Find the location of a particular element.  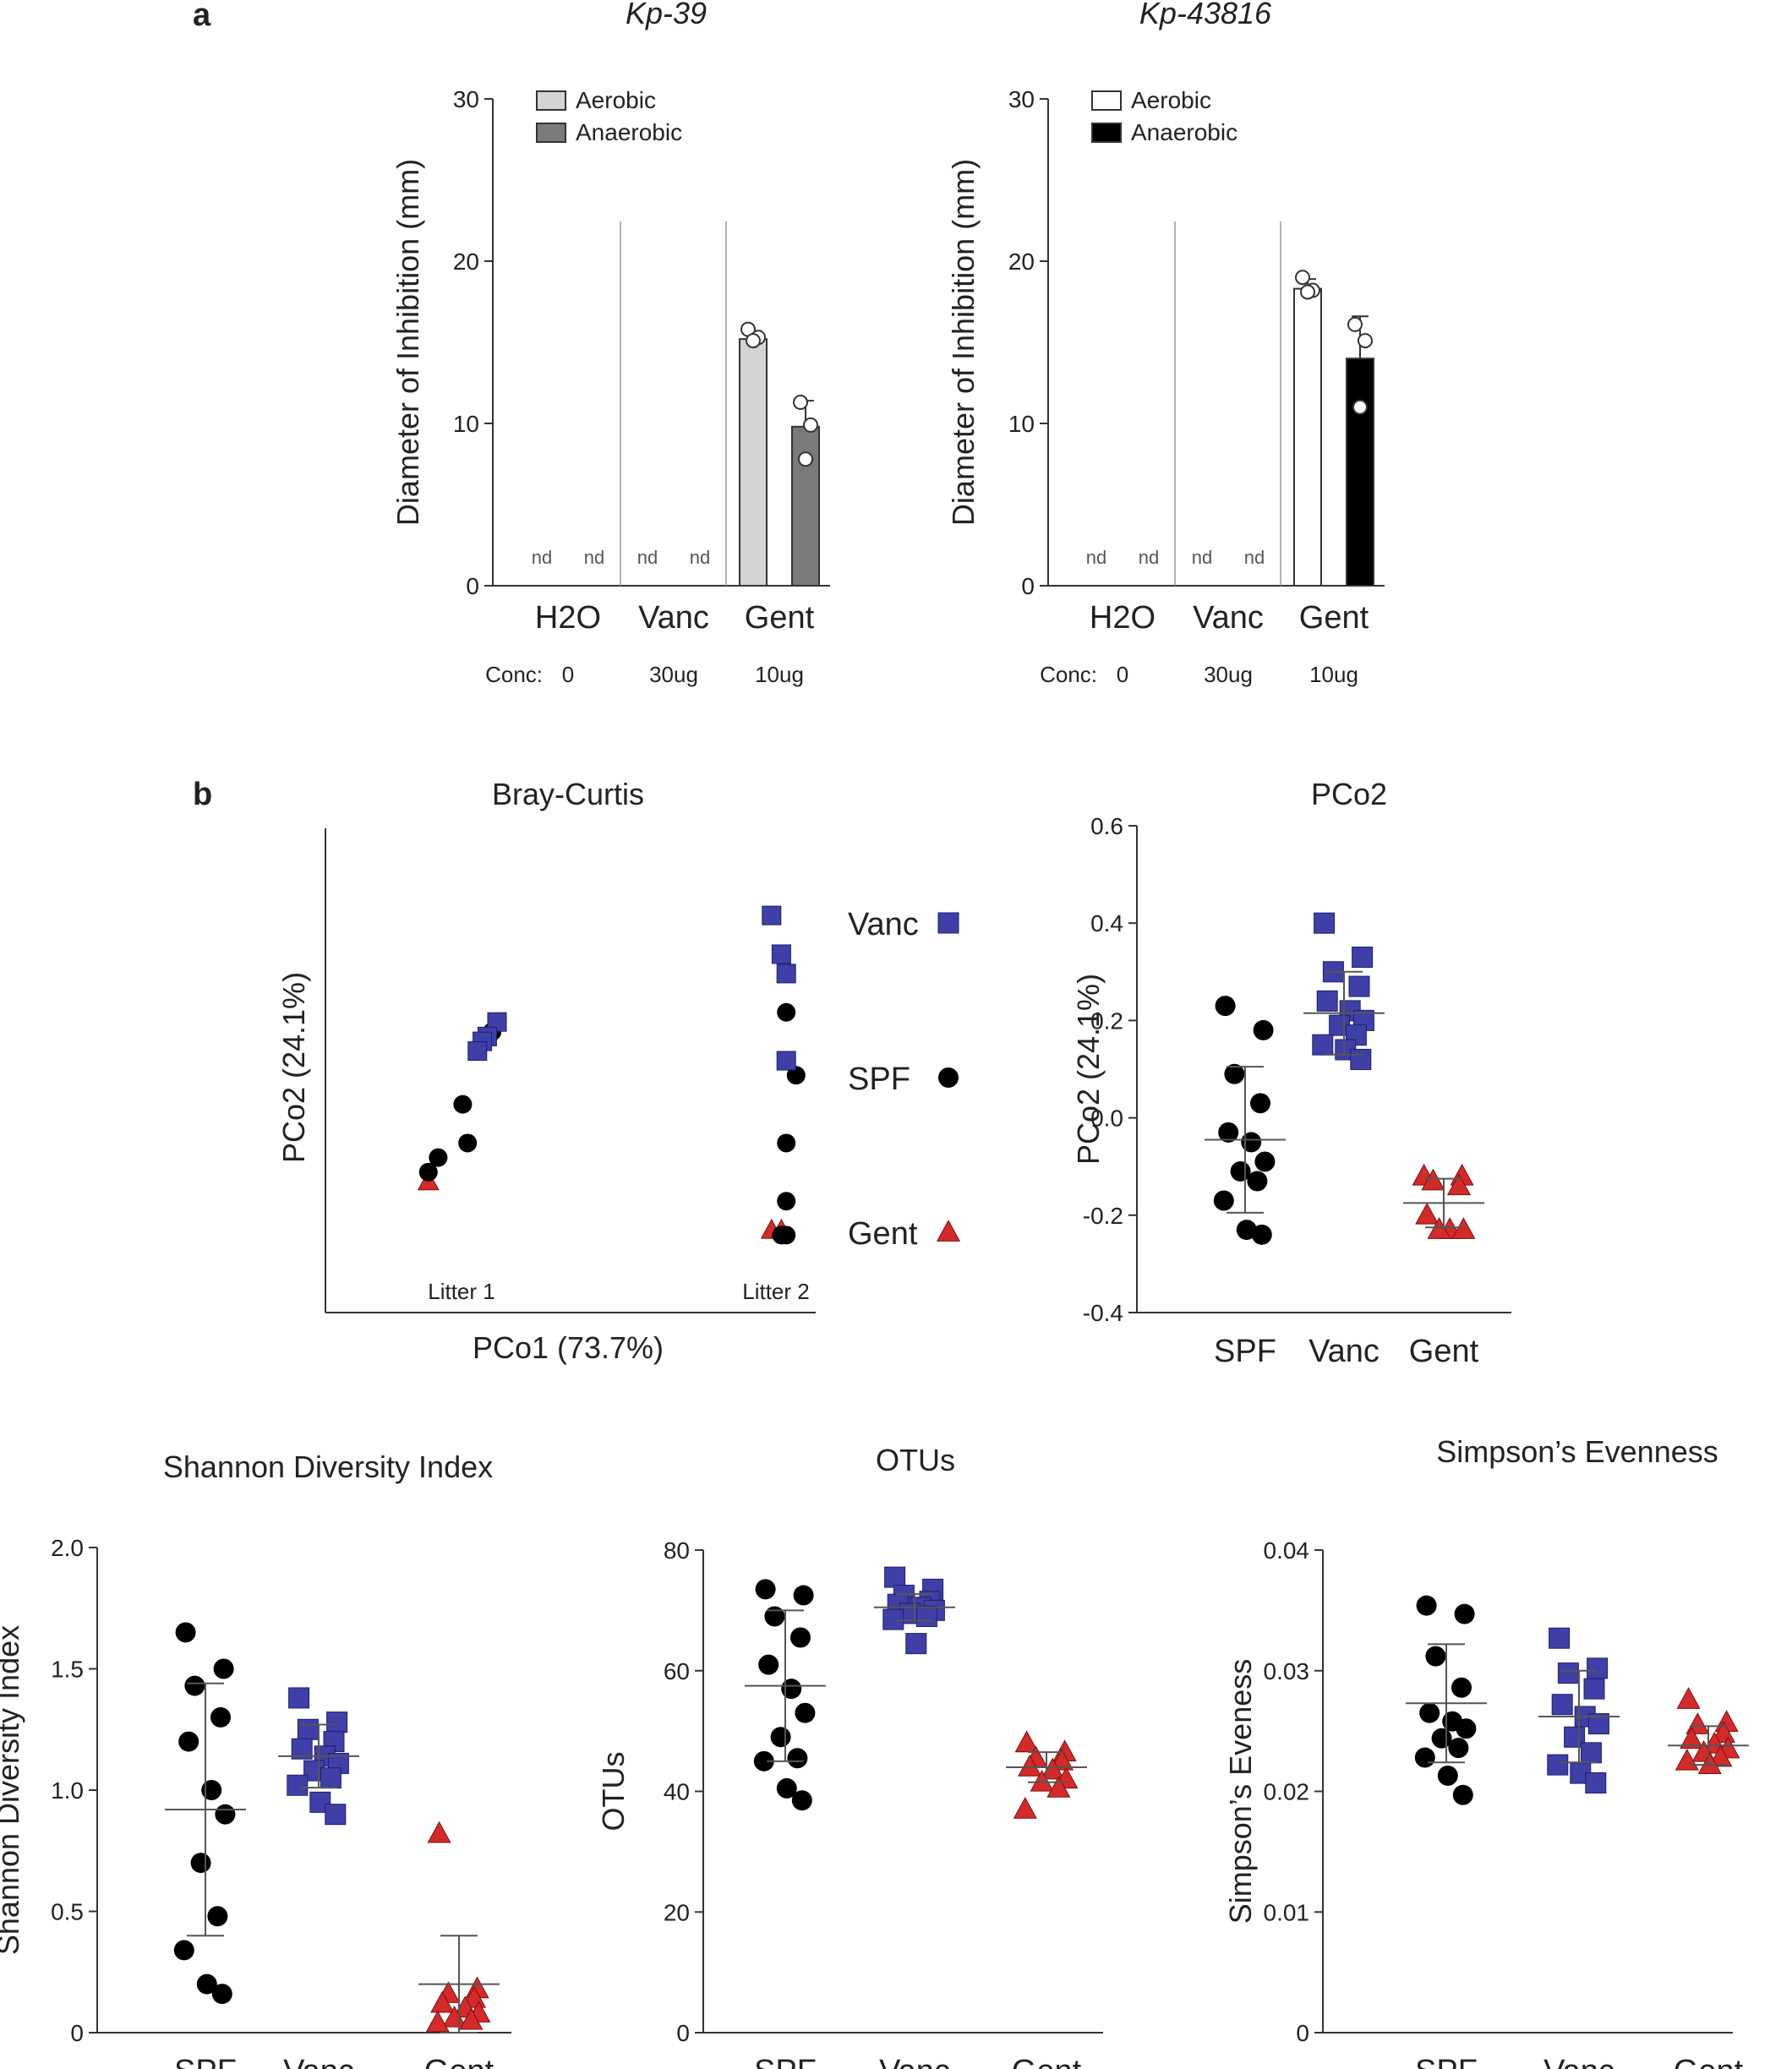

otus-ytick-label: 40 is located at coordinates (677, 1792).